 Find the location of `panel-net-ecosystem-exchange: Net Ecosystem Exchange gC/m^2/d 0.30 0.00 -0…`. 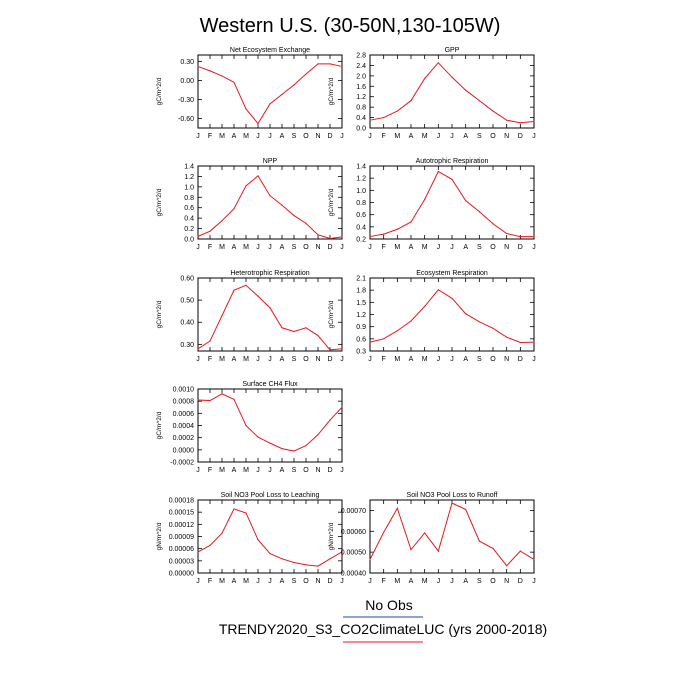

panel-net-ecosystem-exchange: Net Ecosystem Exchange gC/m^2/d 0.30 0.00 -0… is located at coordinates (250, 93).